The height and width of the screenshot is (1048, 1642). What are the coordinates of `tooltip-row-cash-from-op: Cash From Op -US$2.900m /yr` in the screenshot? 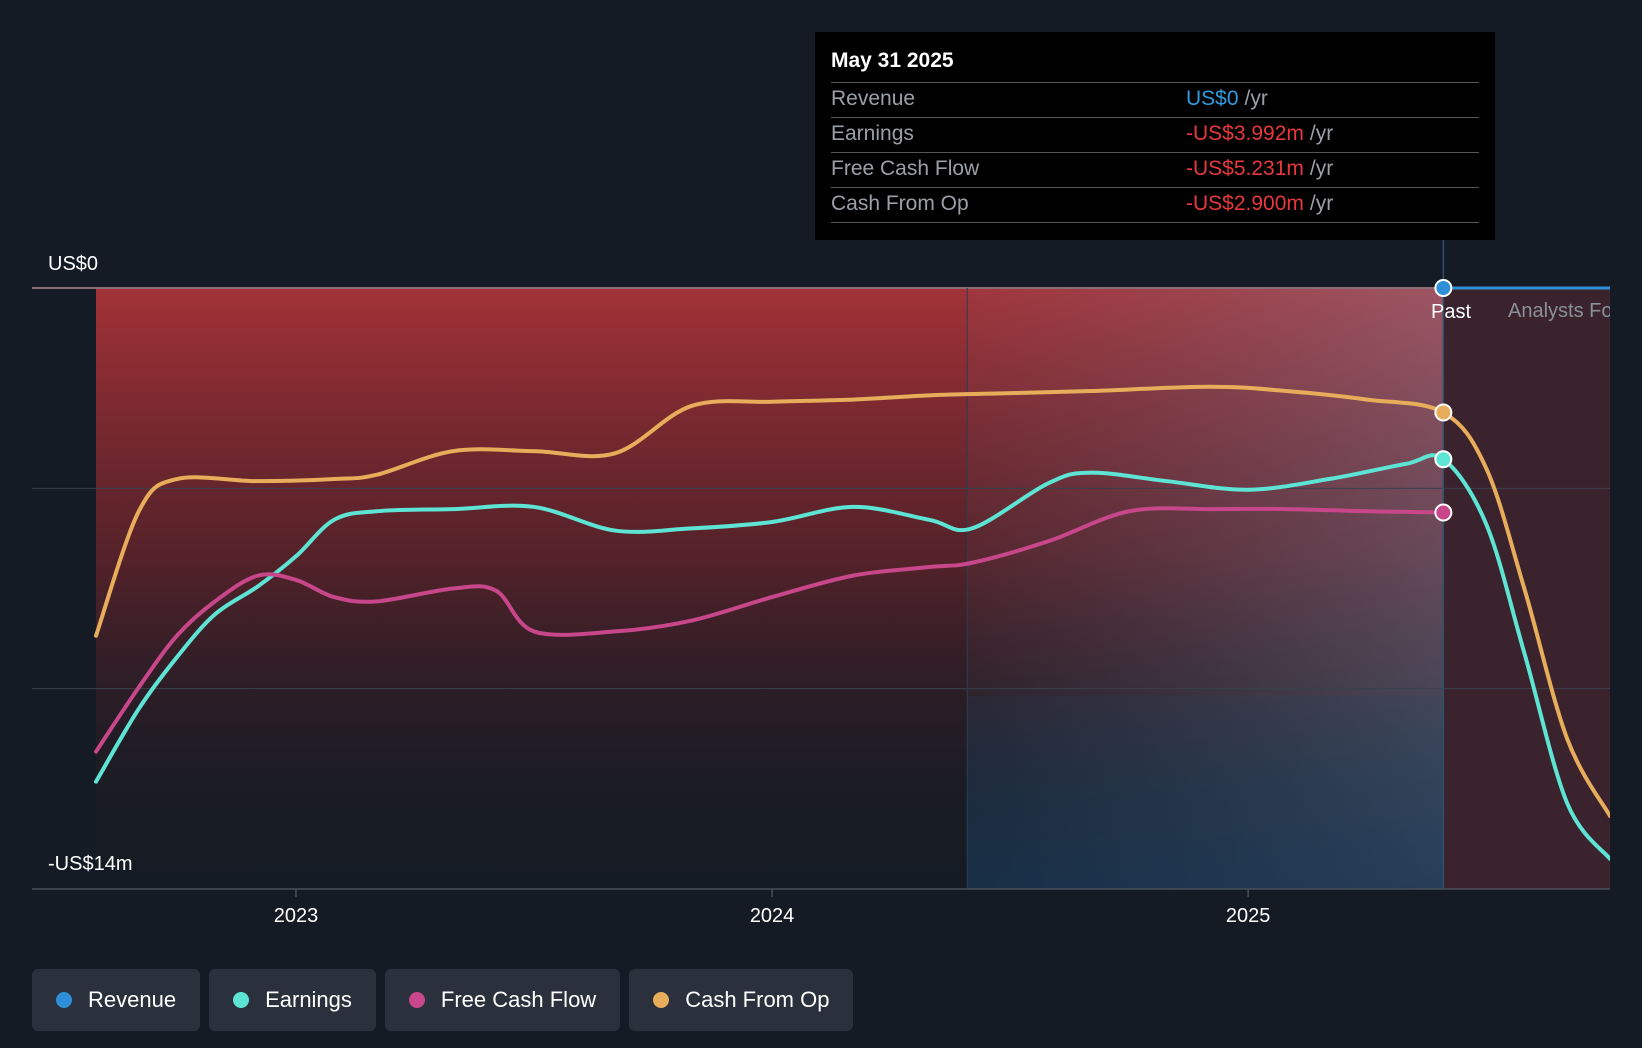 It's located at (1155, 205).